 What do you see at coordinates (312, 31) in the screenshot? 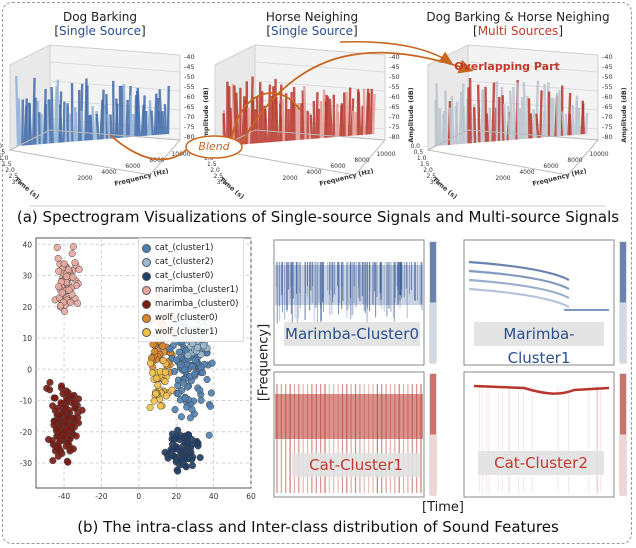
I see `source-tag: Single Source` at bounding box center [312, 31].